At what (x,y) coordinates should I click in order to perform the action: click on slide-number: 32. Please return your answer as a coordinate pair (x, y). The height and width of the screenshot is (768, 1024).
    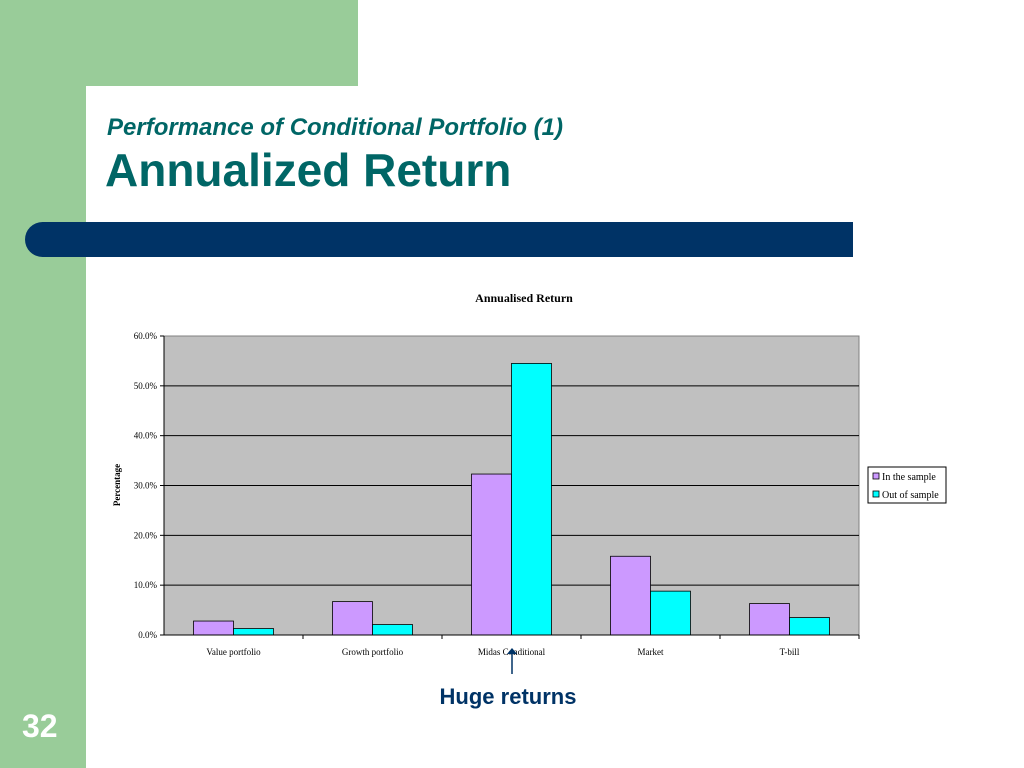
    Looking at the image, I should click on (40, 726).